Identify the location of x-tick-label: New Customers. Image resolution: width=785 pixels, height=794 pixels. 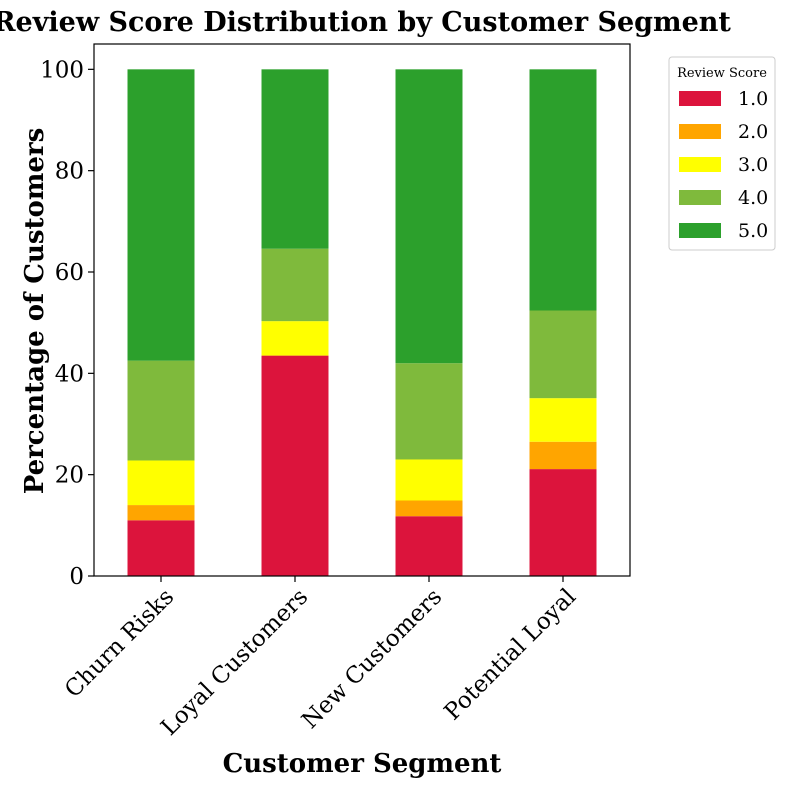
(372, 659).